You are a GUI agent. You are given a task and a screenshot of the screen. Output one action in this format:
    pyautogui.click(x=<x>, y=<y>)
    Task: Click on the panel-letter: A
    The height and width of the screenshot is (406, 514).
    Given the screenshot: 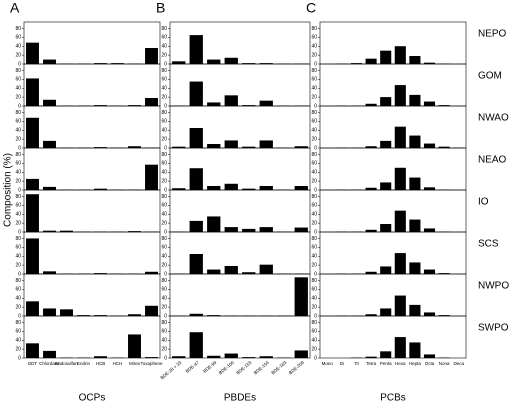 What is the action you would take?
    pyautogui.click(x=15, y=8)
    